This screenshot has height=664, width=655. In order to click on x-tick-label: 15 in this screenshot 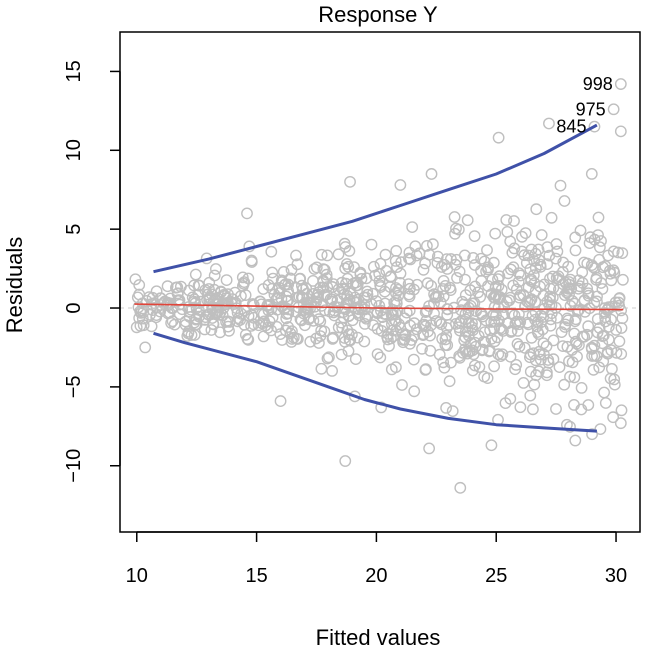, I will do `click(256, 576)`.